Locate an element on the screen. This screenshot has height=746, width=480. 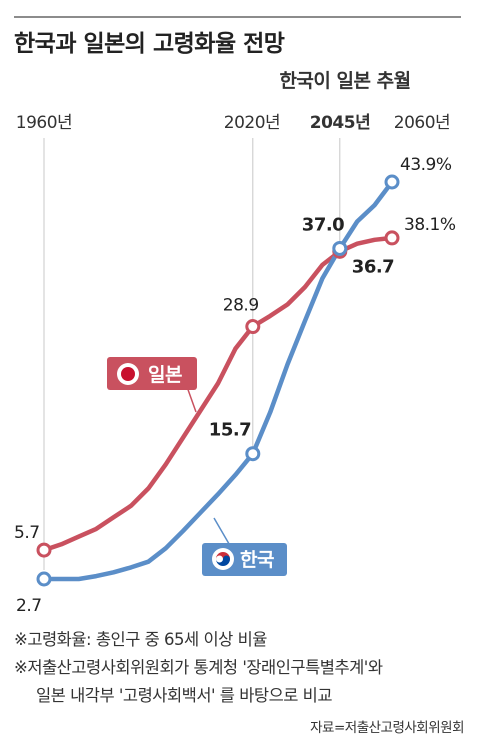
x-tick-label-2045: 2045년 is located at coordinates (340, 123).